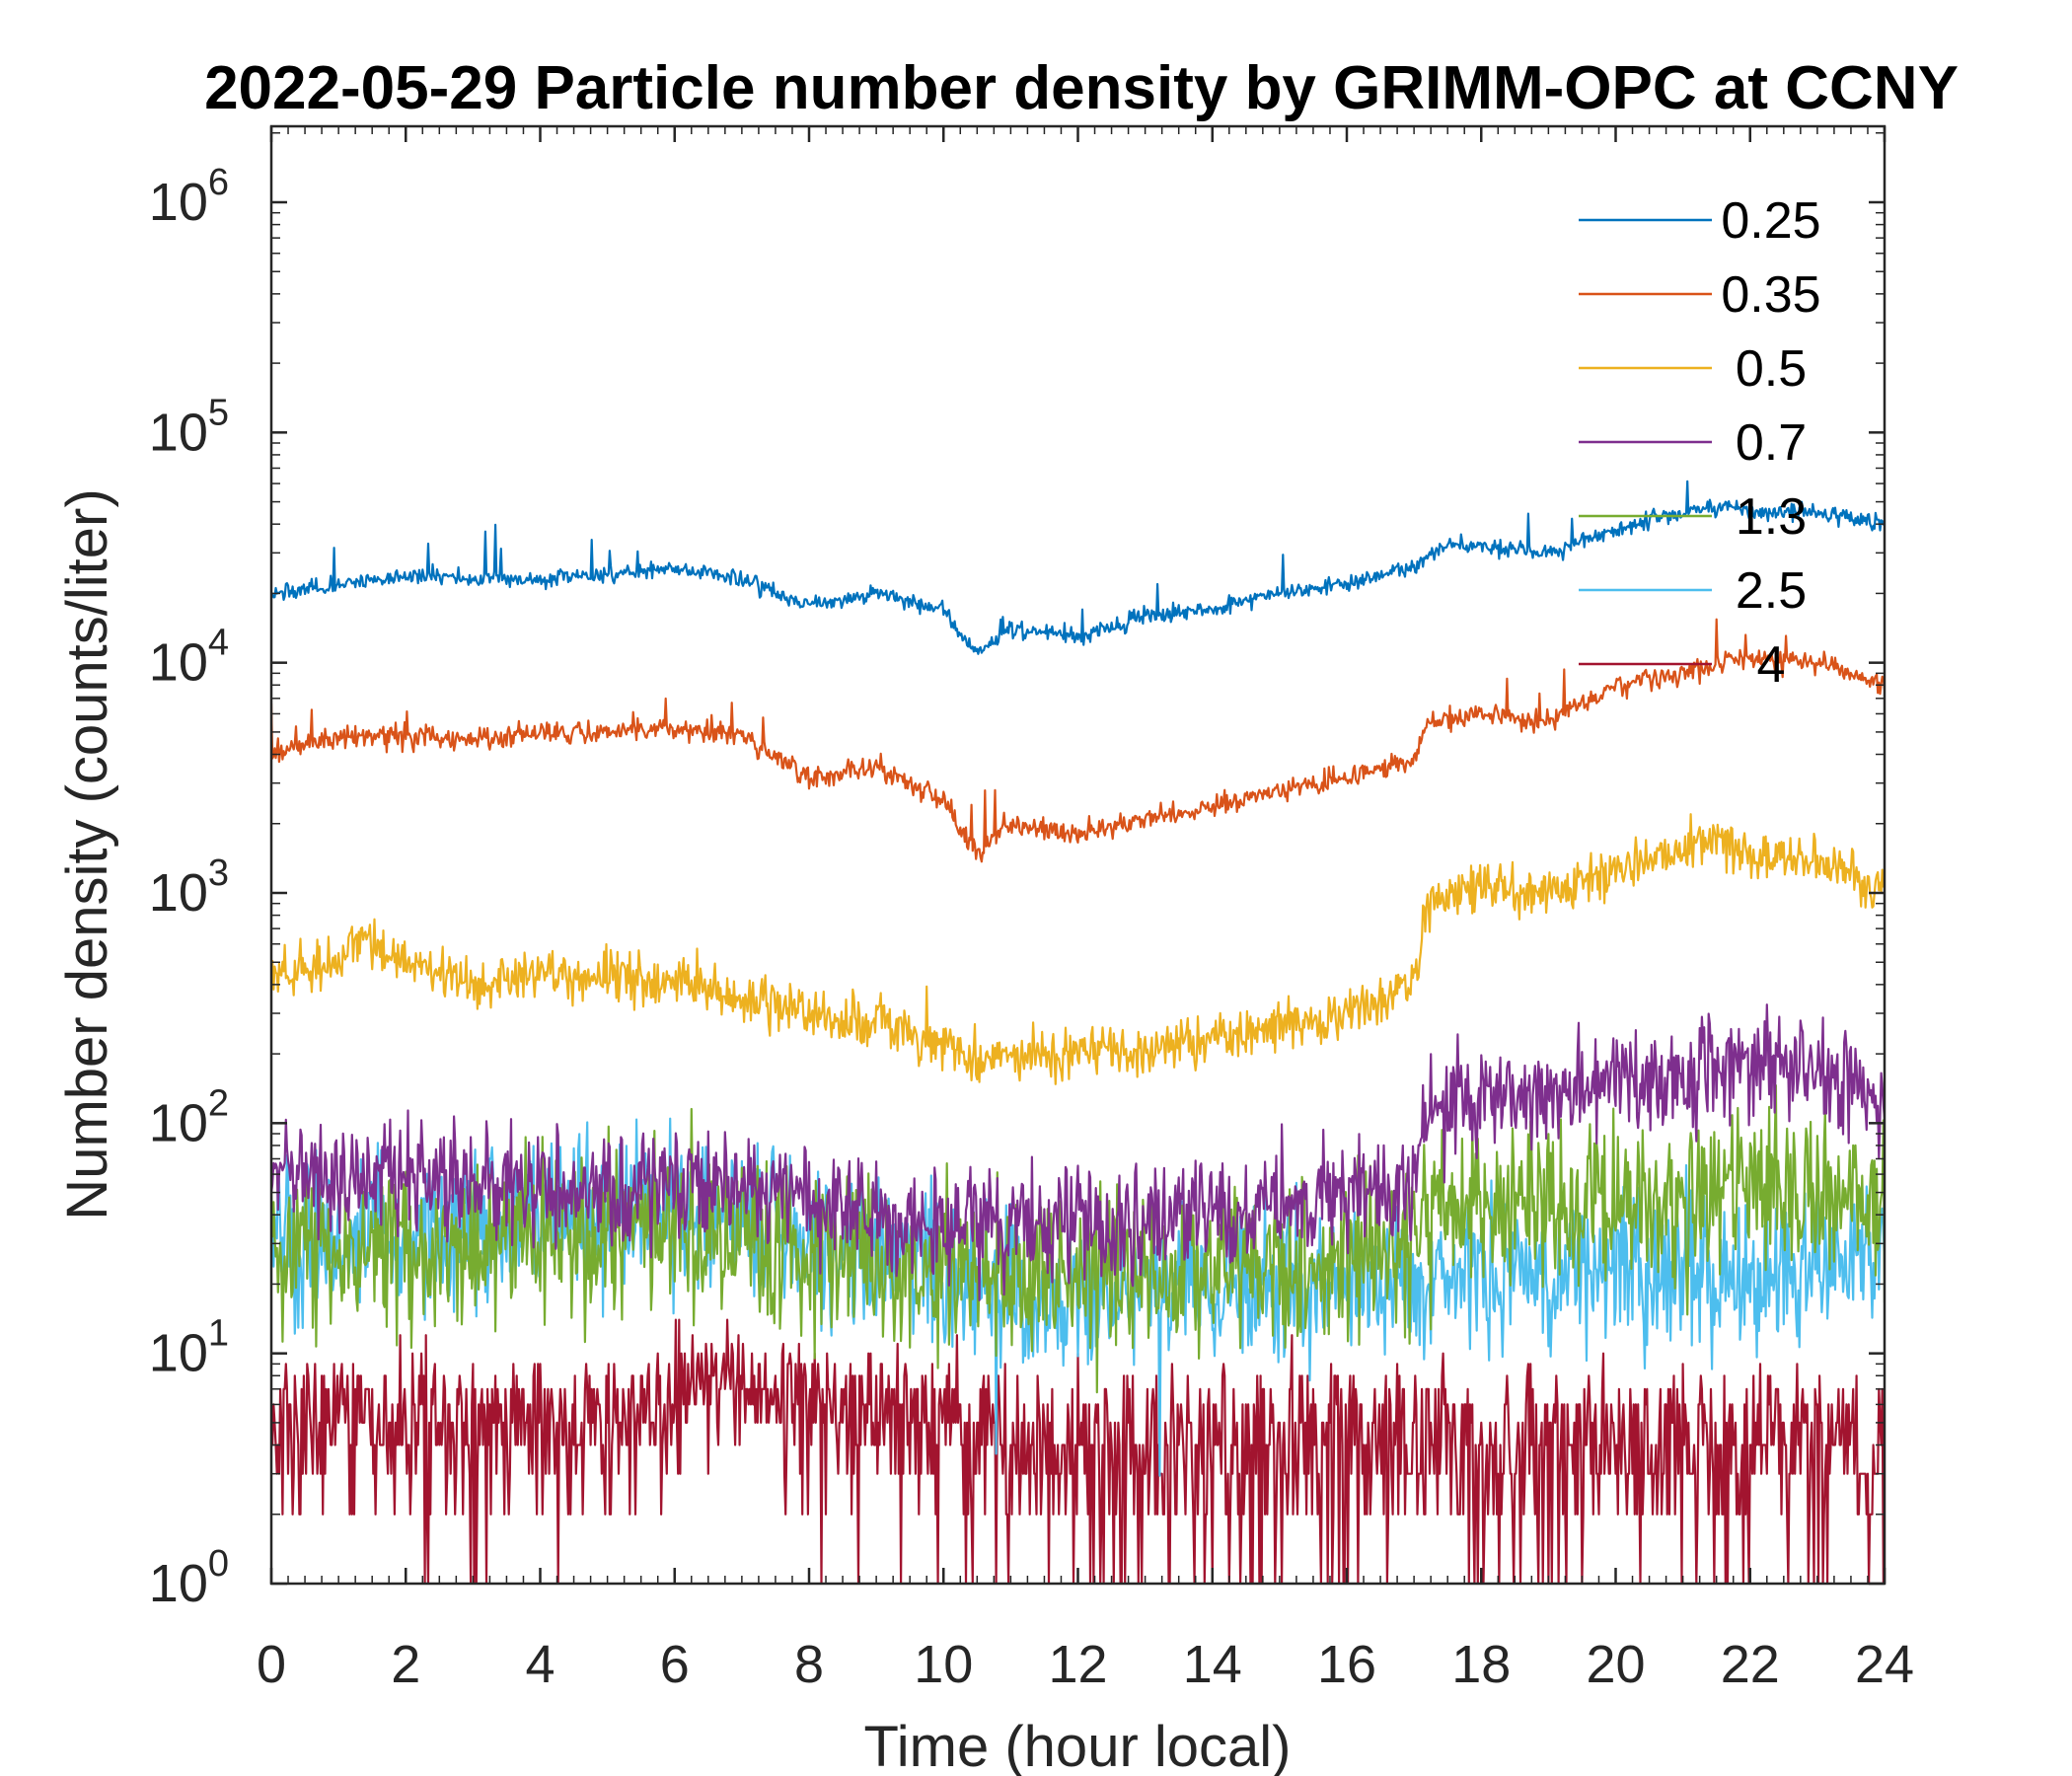 This screenshot has width=2072, height=1776. I want to click on y-tick-label: 10⁴, so click(189, 658).